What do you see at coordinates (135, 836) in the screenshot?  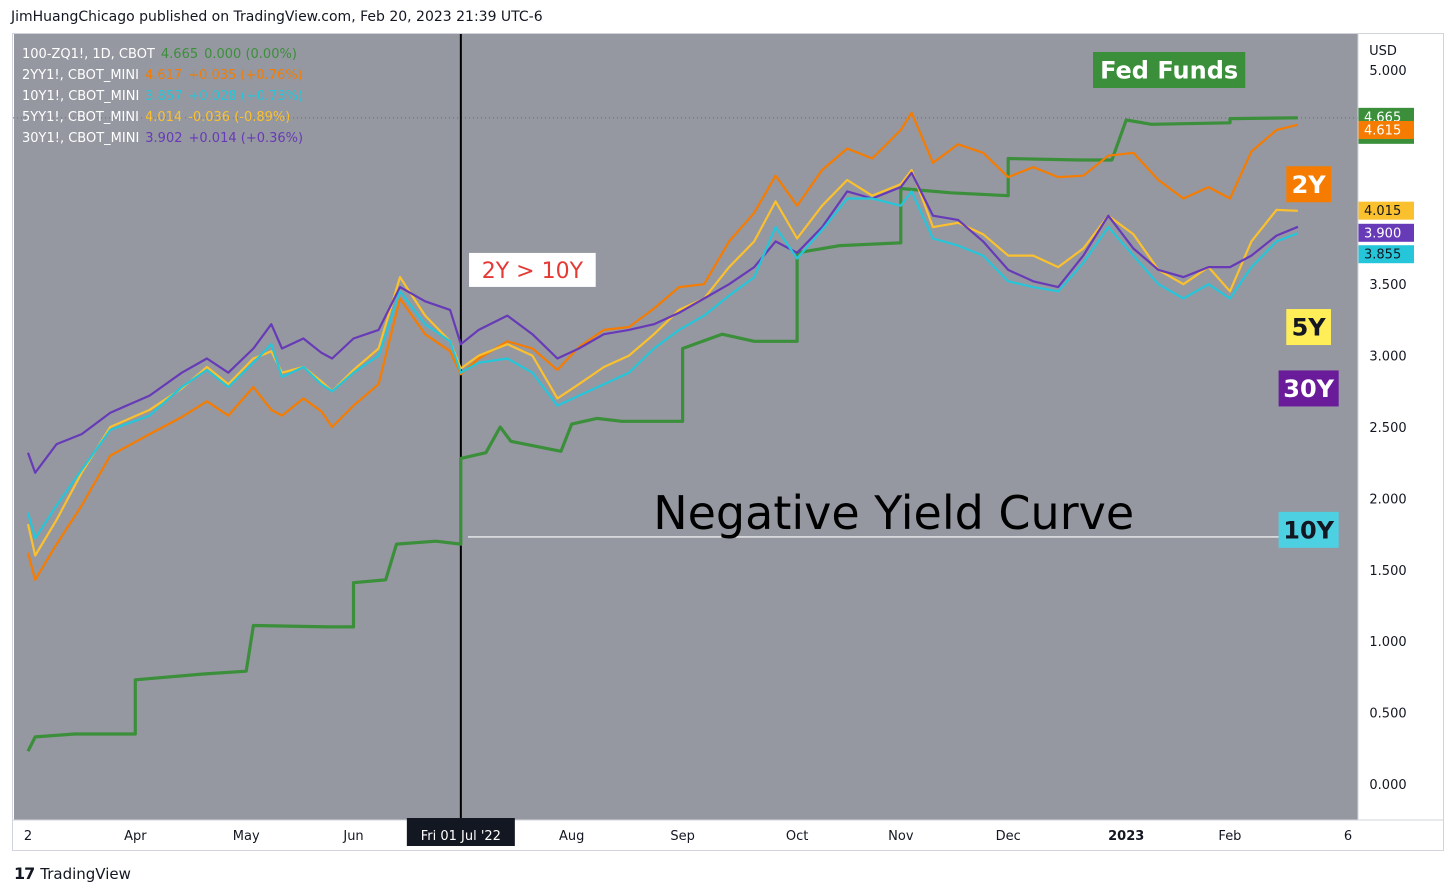 I see `x-tick-label: Apr` at bounding box center [135, 836].